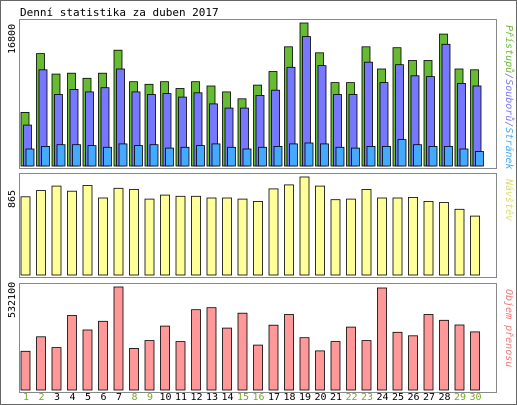  I want to click on x-tick-label: 26, so click(413, 397).